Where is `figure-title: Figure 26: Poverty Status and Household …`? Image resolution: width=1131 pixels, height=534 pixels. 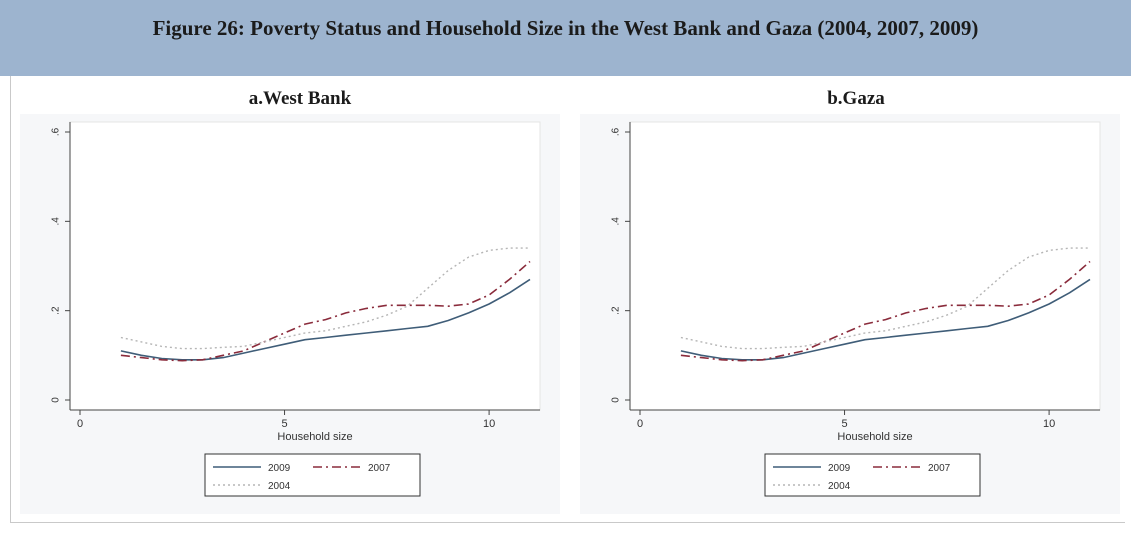 figure-title: Figure 26: Poverty Status and Household … is located at coordinates (565, 28).